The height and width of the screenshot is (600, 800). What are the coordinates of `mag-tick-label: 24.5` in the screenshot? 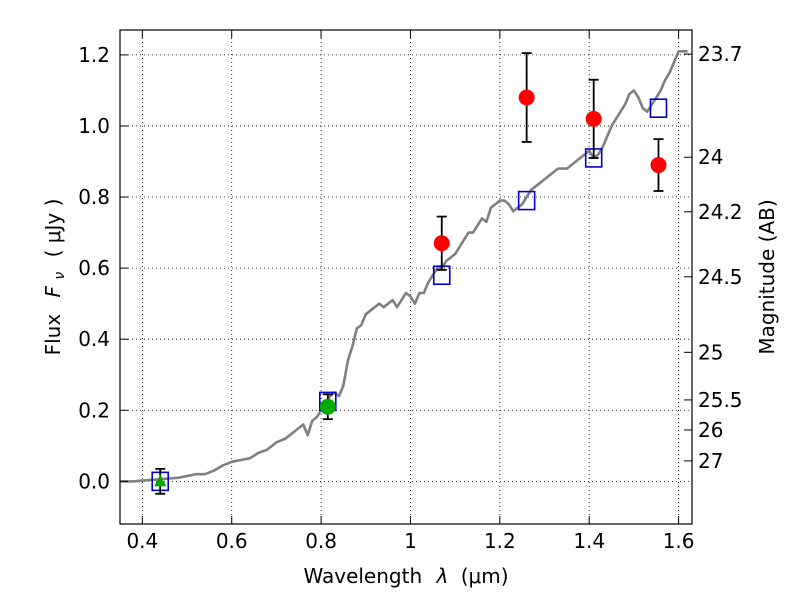 It's located at (720, 277).